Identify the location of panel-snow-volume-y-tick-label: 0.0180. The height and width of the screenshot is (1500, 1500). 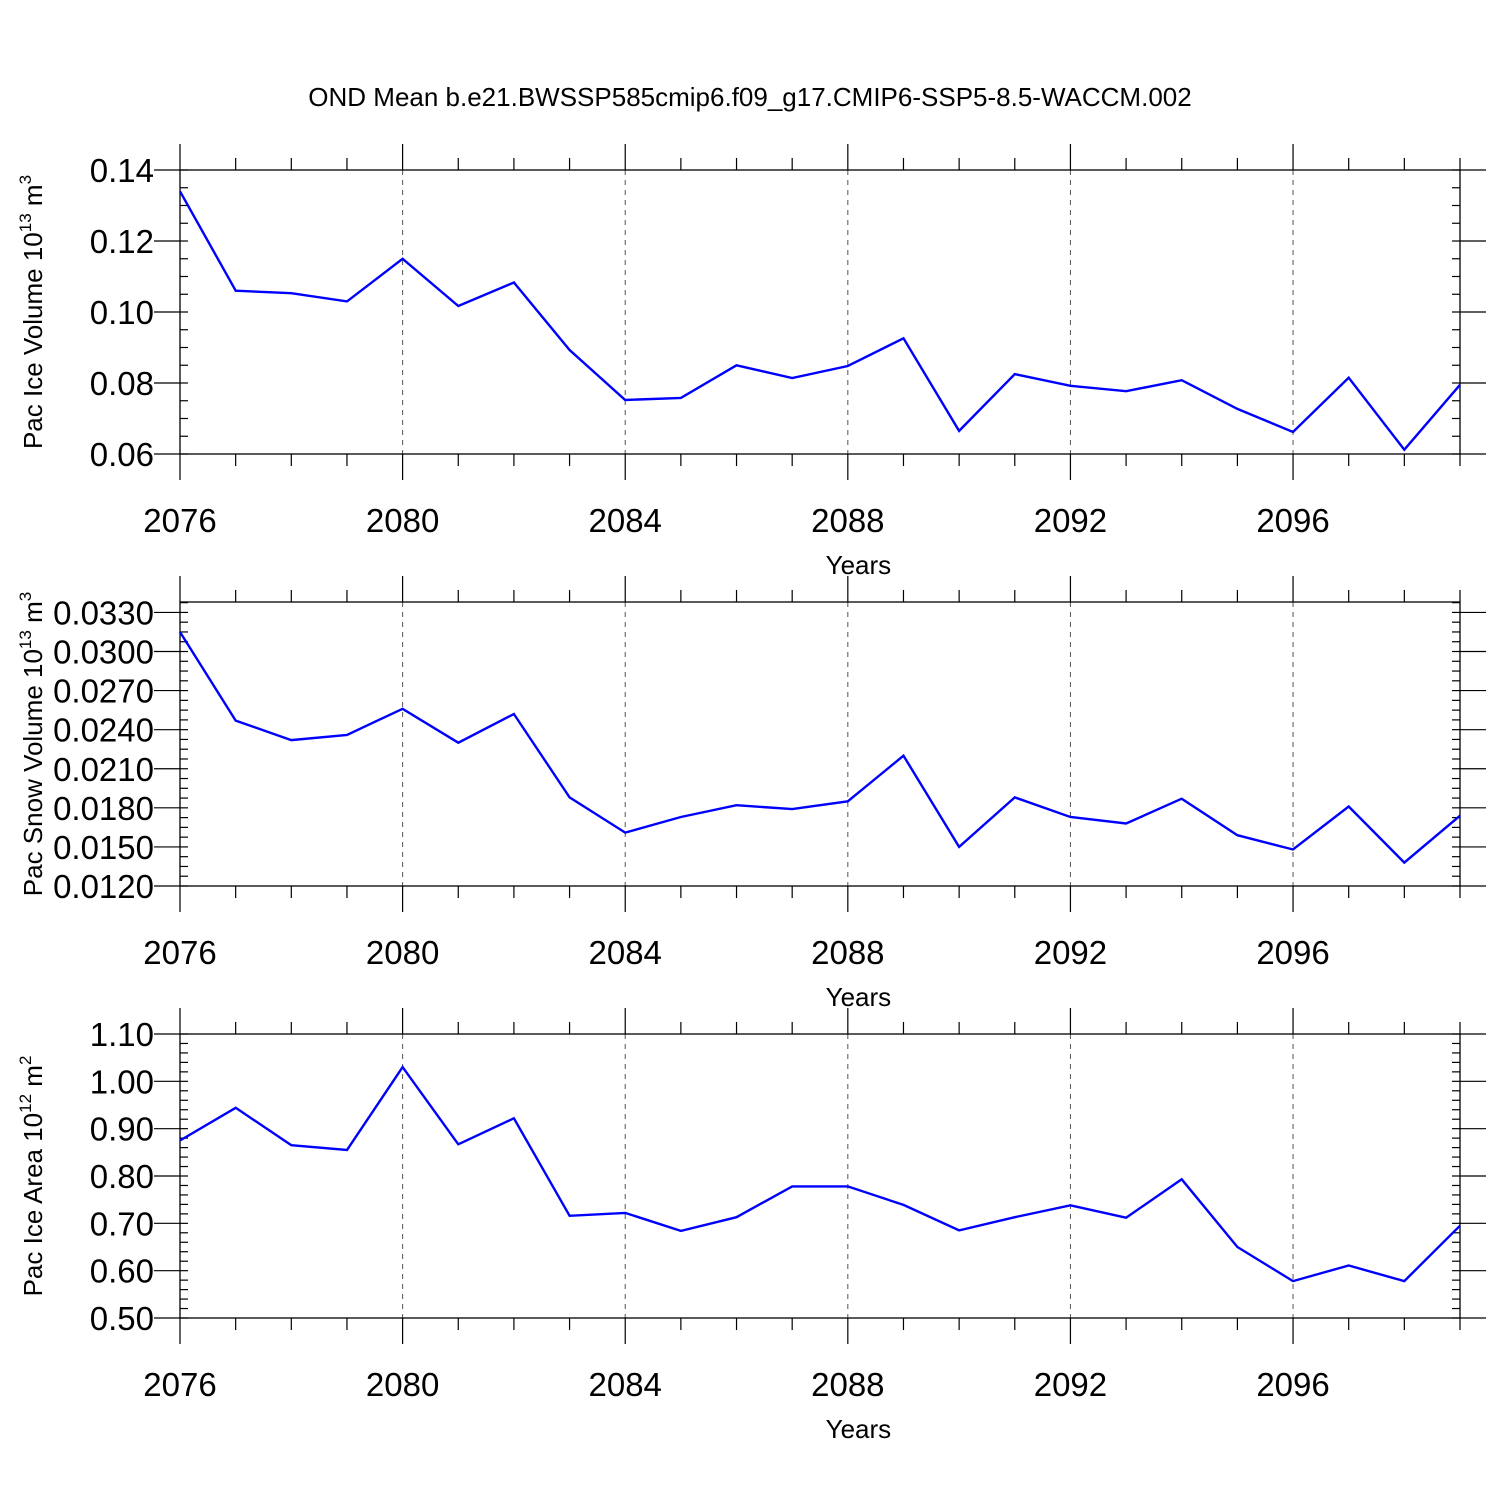
(103, 808).